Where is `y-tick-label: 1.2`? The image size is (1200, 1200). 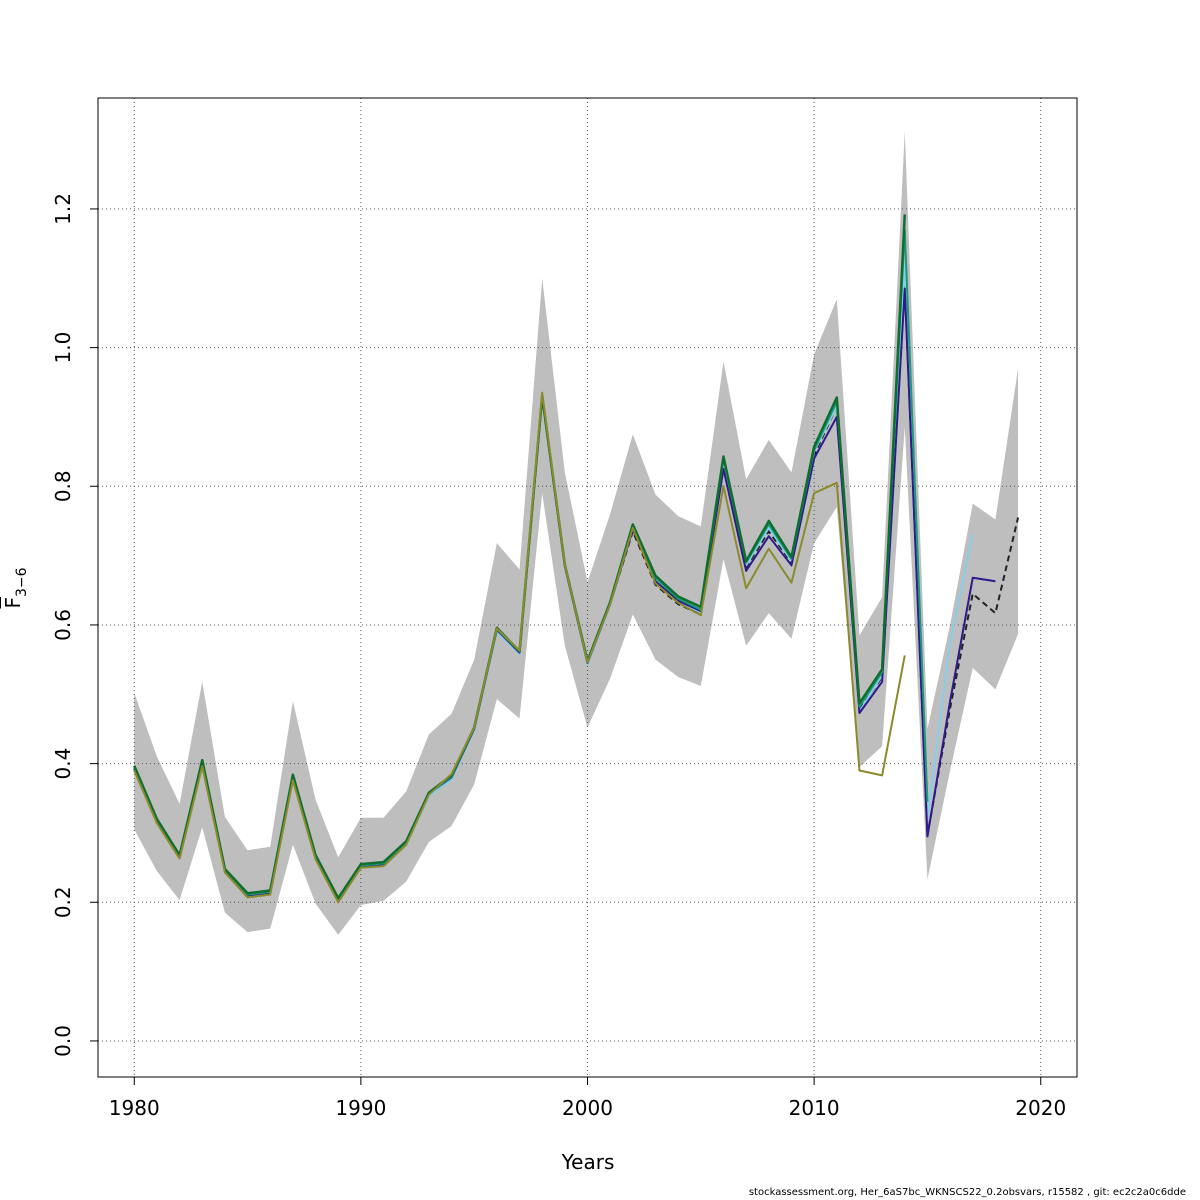
y-tick-label: 1.2 is located at coordinates (63, 209).